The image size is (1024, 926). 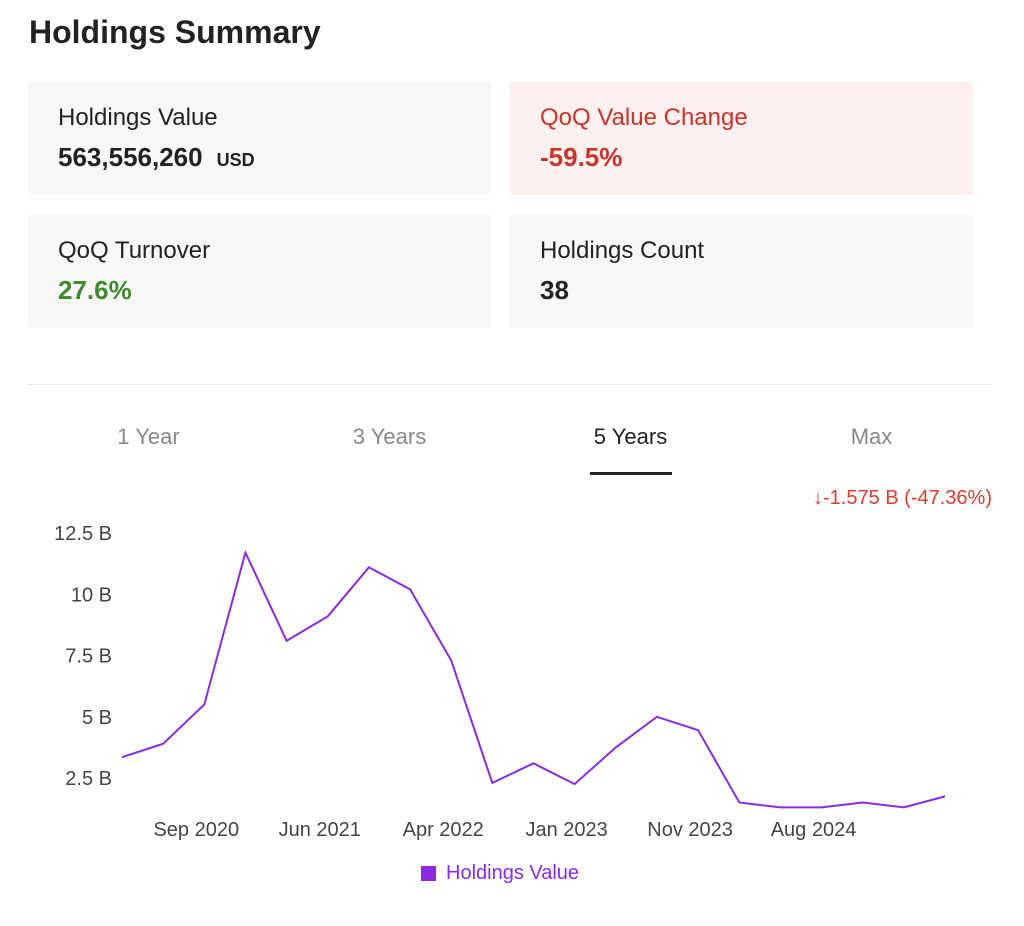 I want to click on x-tick-label: Sep 2020, so click(x=196, y=830).